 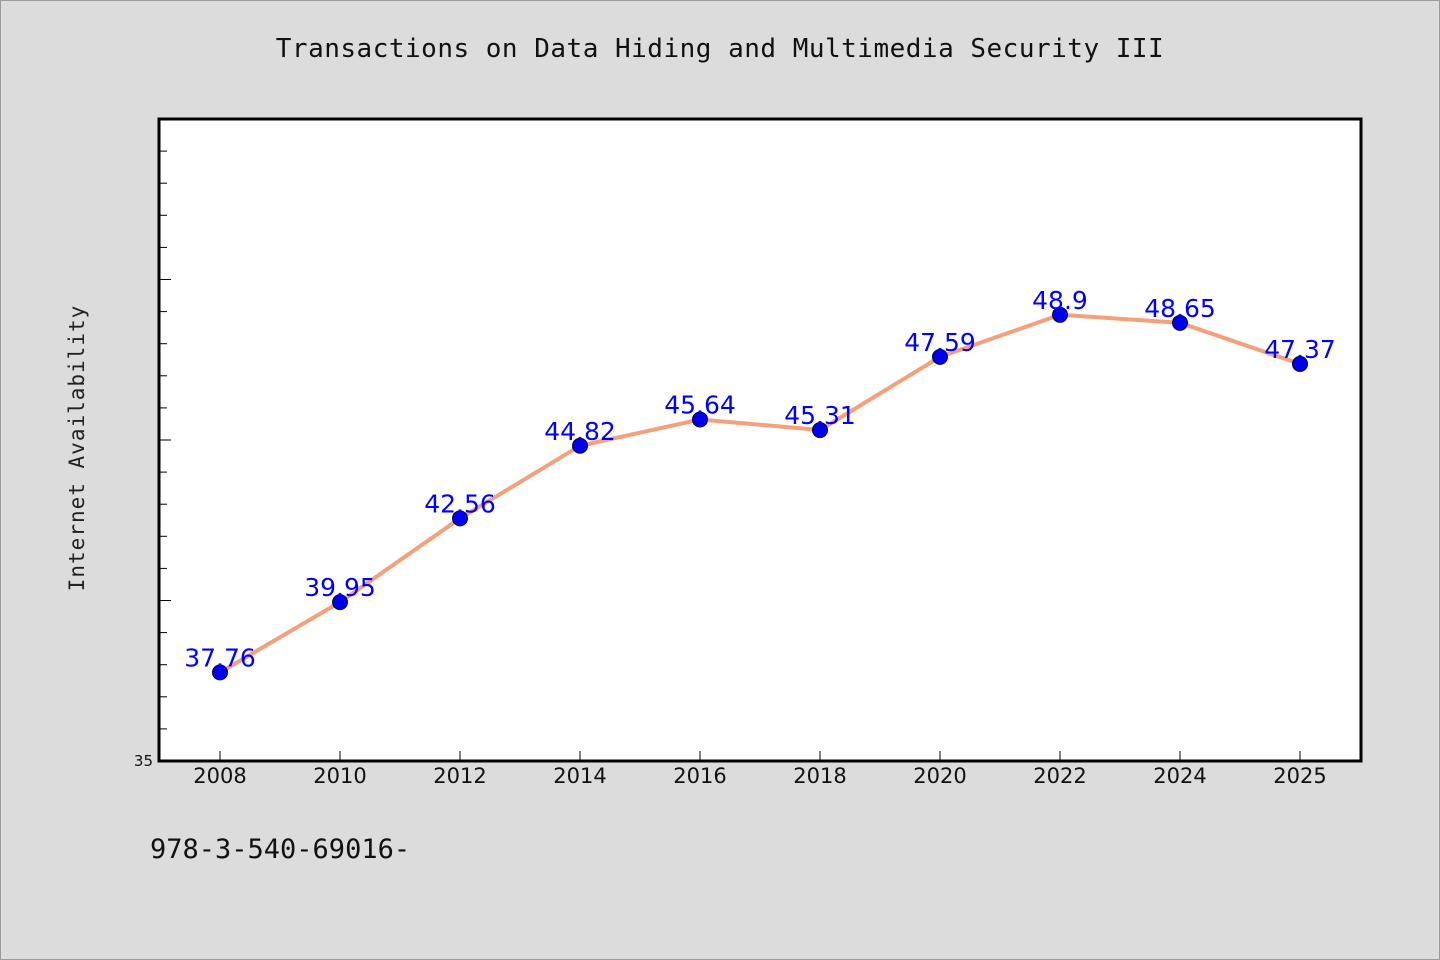 What do you see at coordinates (339, 776) in the screenshot?
I see `x-tick-label: 2010` at bounding box center [339, 776].